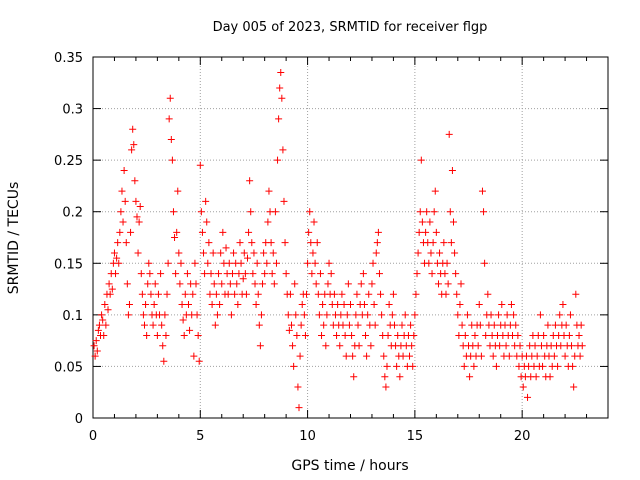  What do you see at coordinates (307, 436) in the screenshot?
I see `x-tick-label: 10` at bounding box center [307, 436].